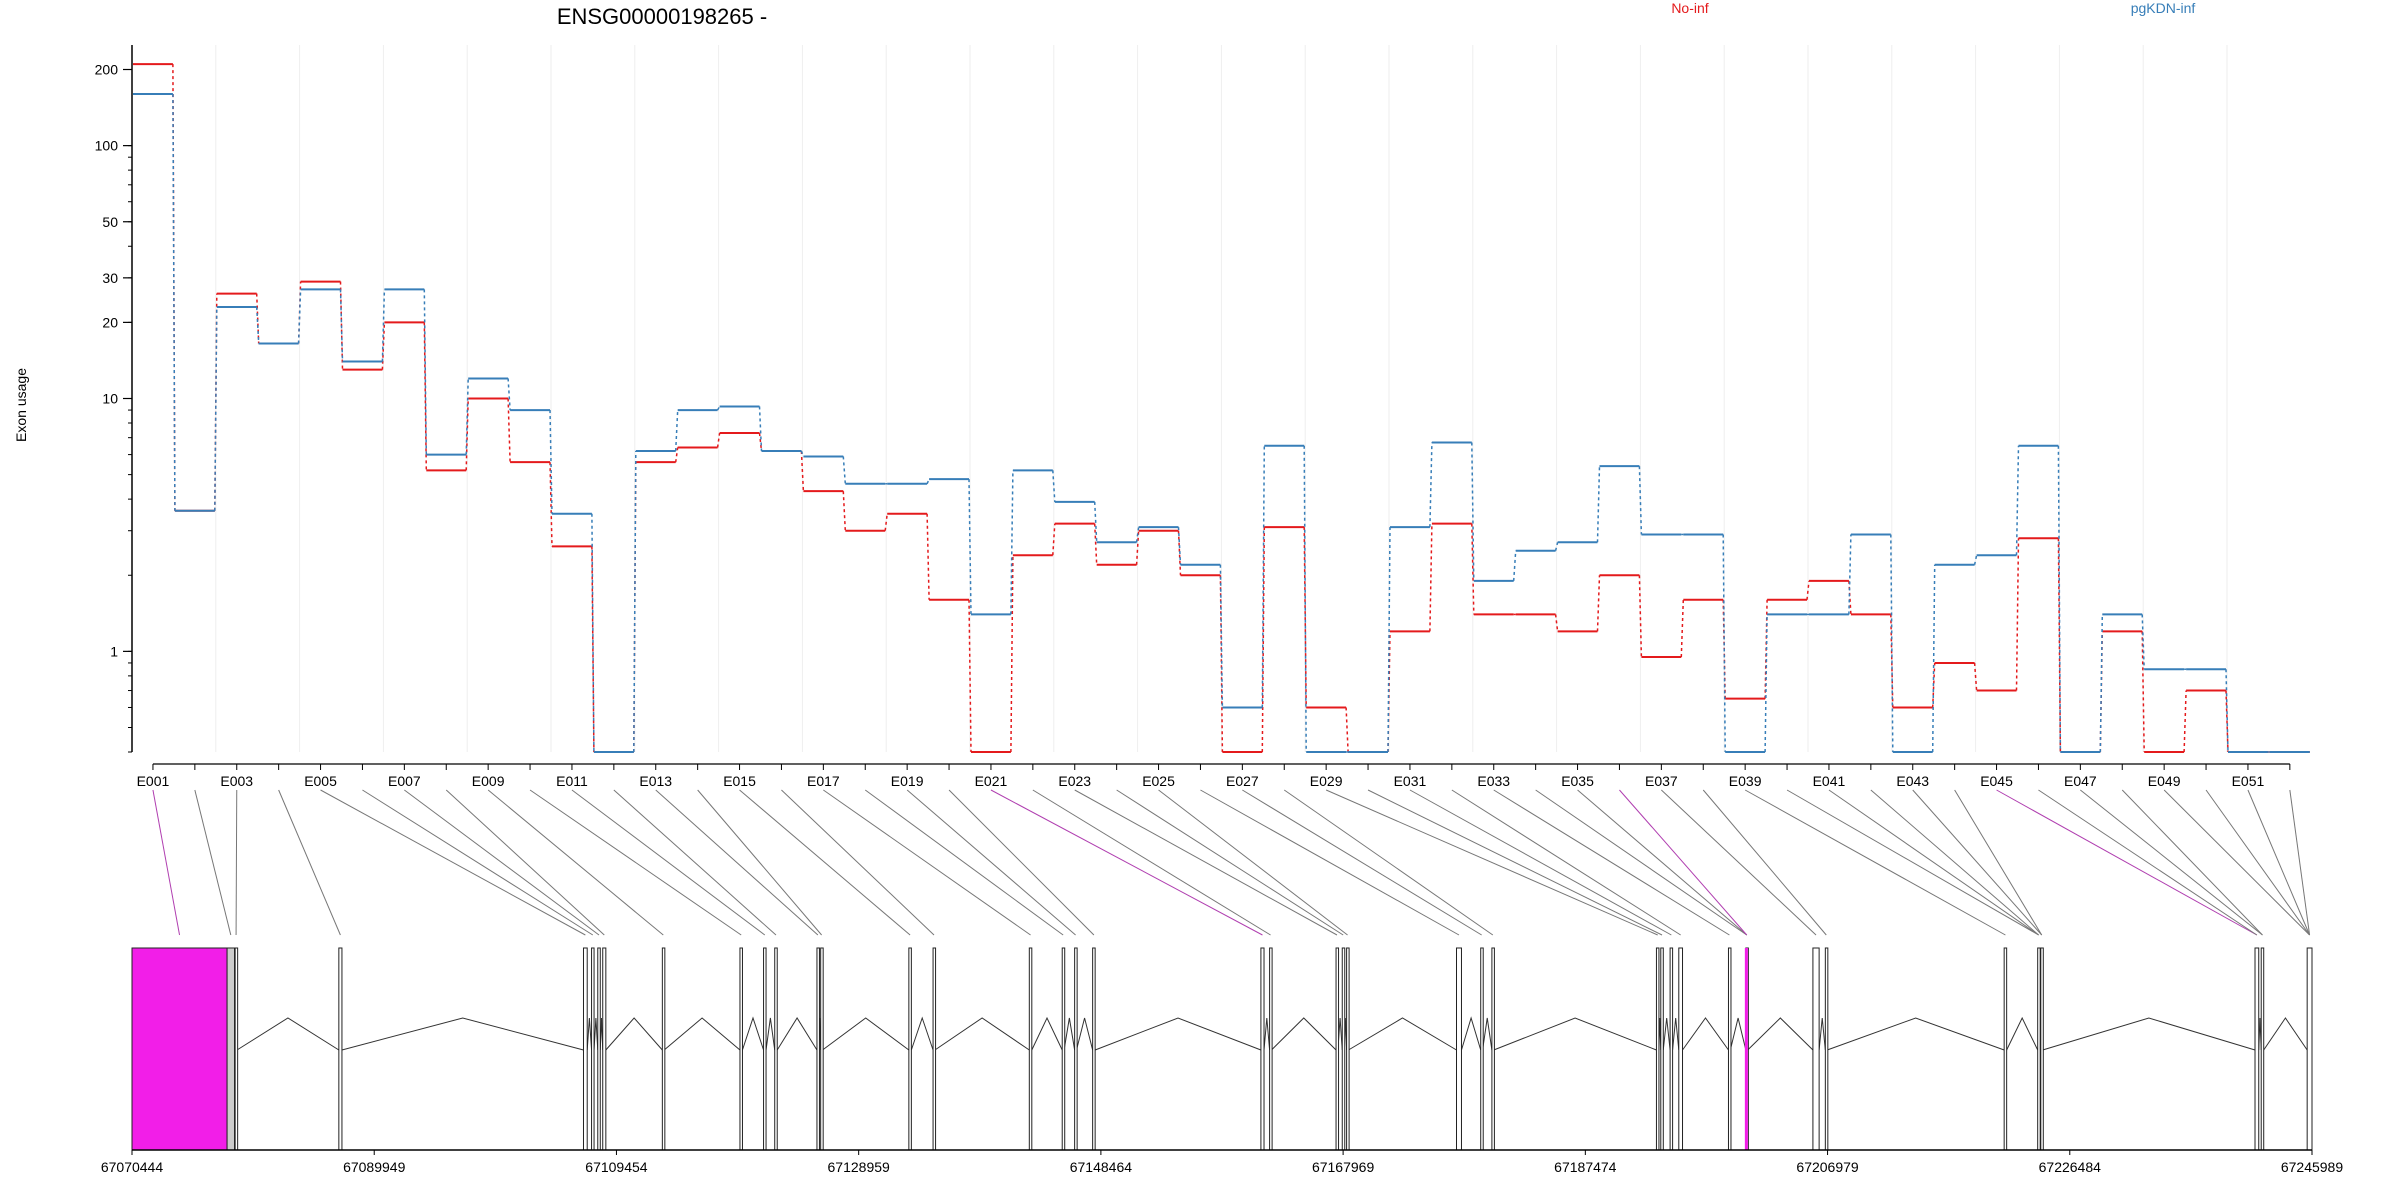  What do you see at coordinates (1326, 781) in the screenshot?
I see `x-tick-label: E029` at bounding box center [1326, 781].